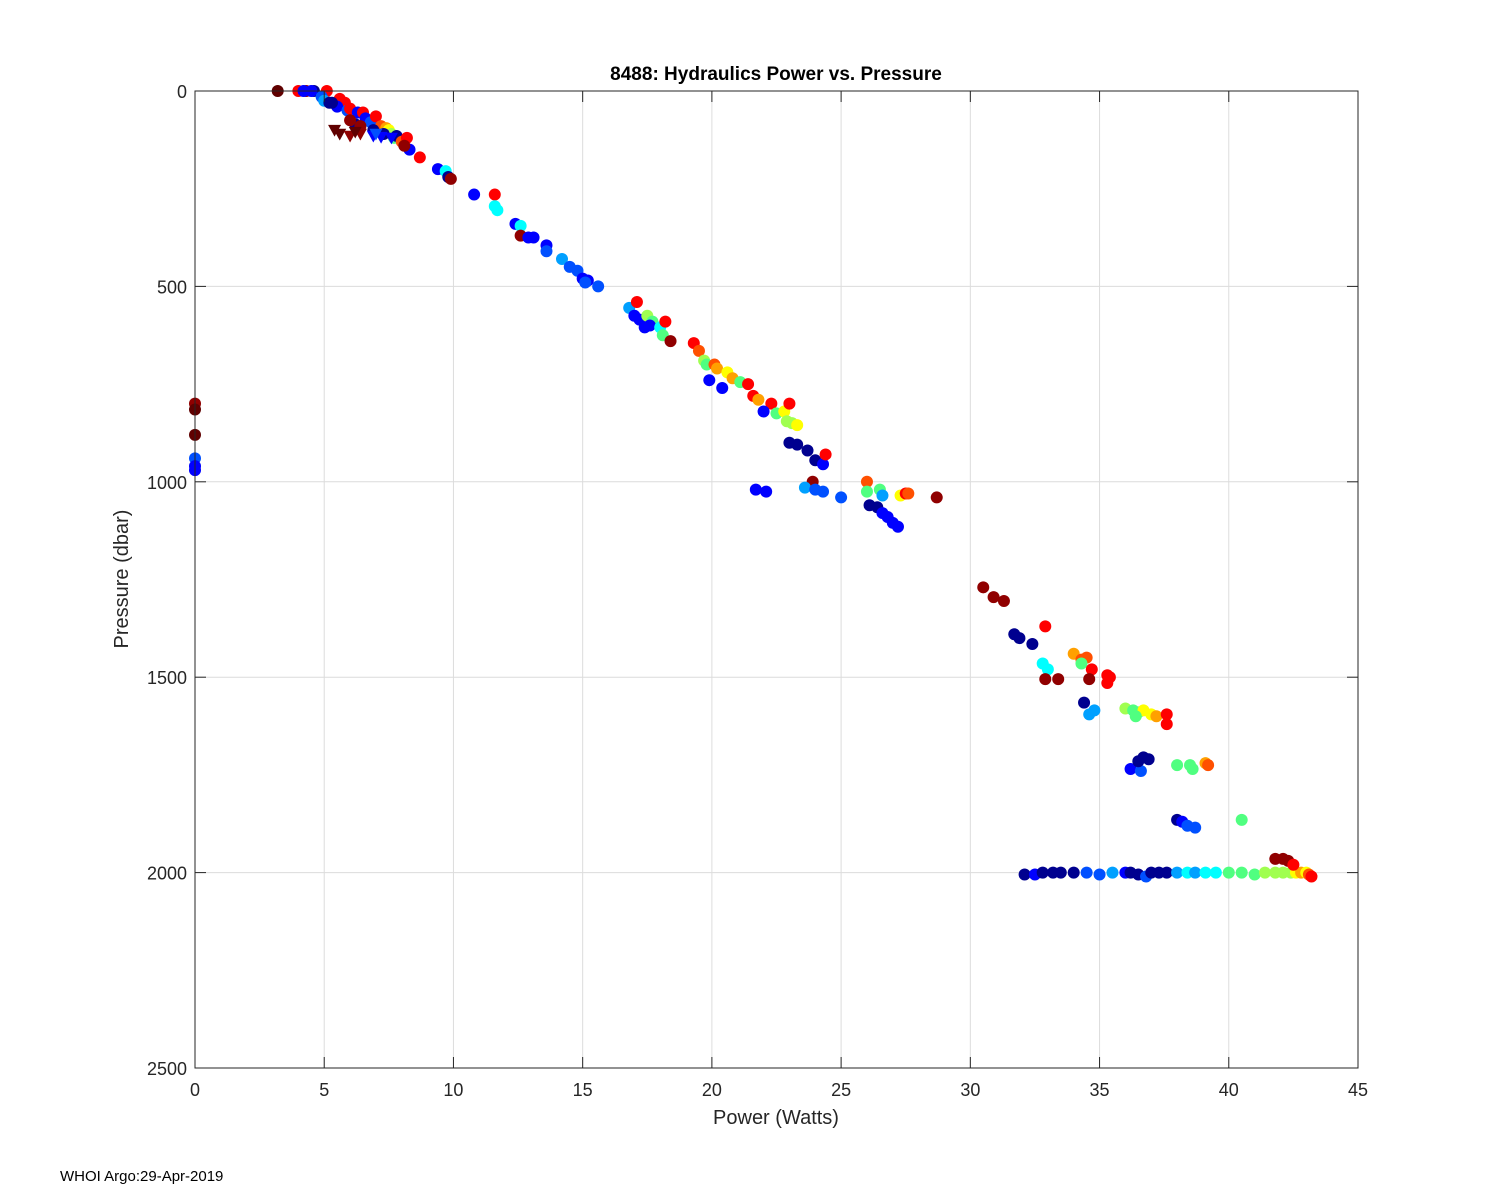 The image size is (1500, 1200). I want to click on y-tick-label: 500, so click(172, 287).